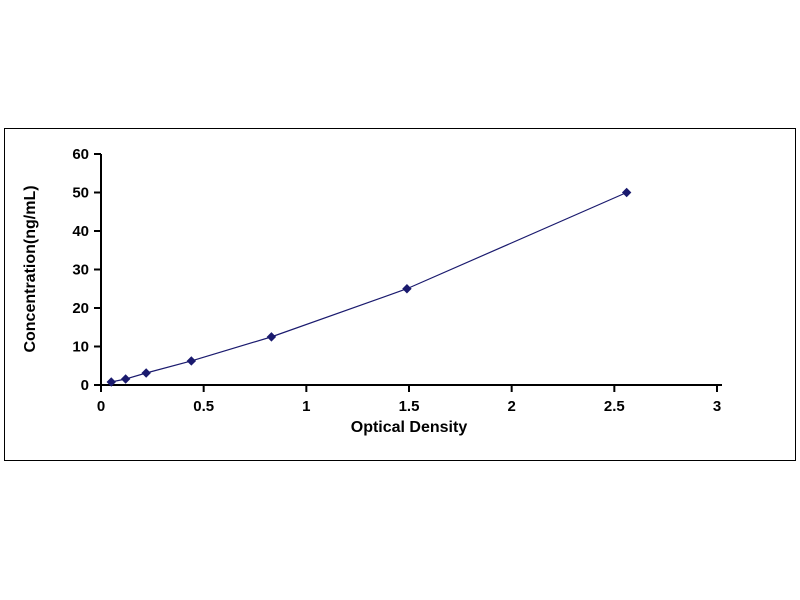 The width and height of the screenshot is (800, 600). What do you see at coordinates (614, 406) in the screenshot?
I see `x-tick-label: 2.5` at bounding box center [614, 406].